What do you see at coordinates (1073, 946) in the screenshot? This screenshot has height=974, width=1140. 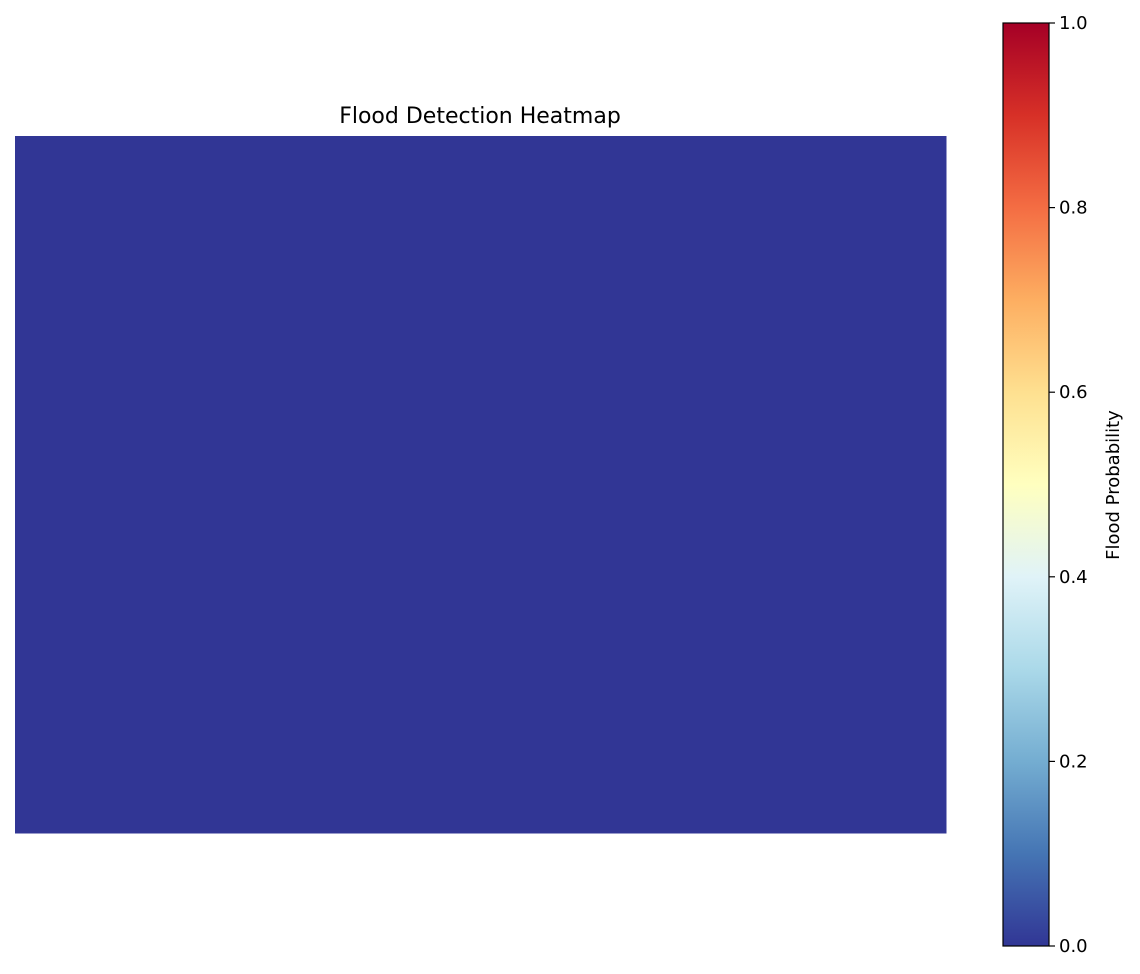 I see `colorbar-tick-label: 0.0` at bounding box center [1073, 946].